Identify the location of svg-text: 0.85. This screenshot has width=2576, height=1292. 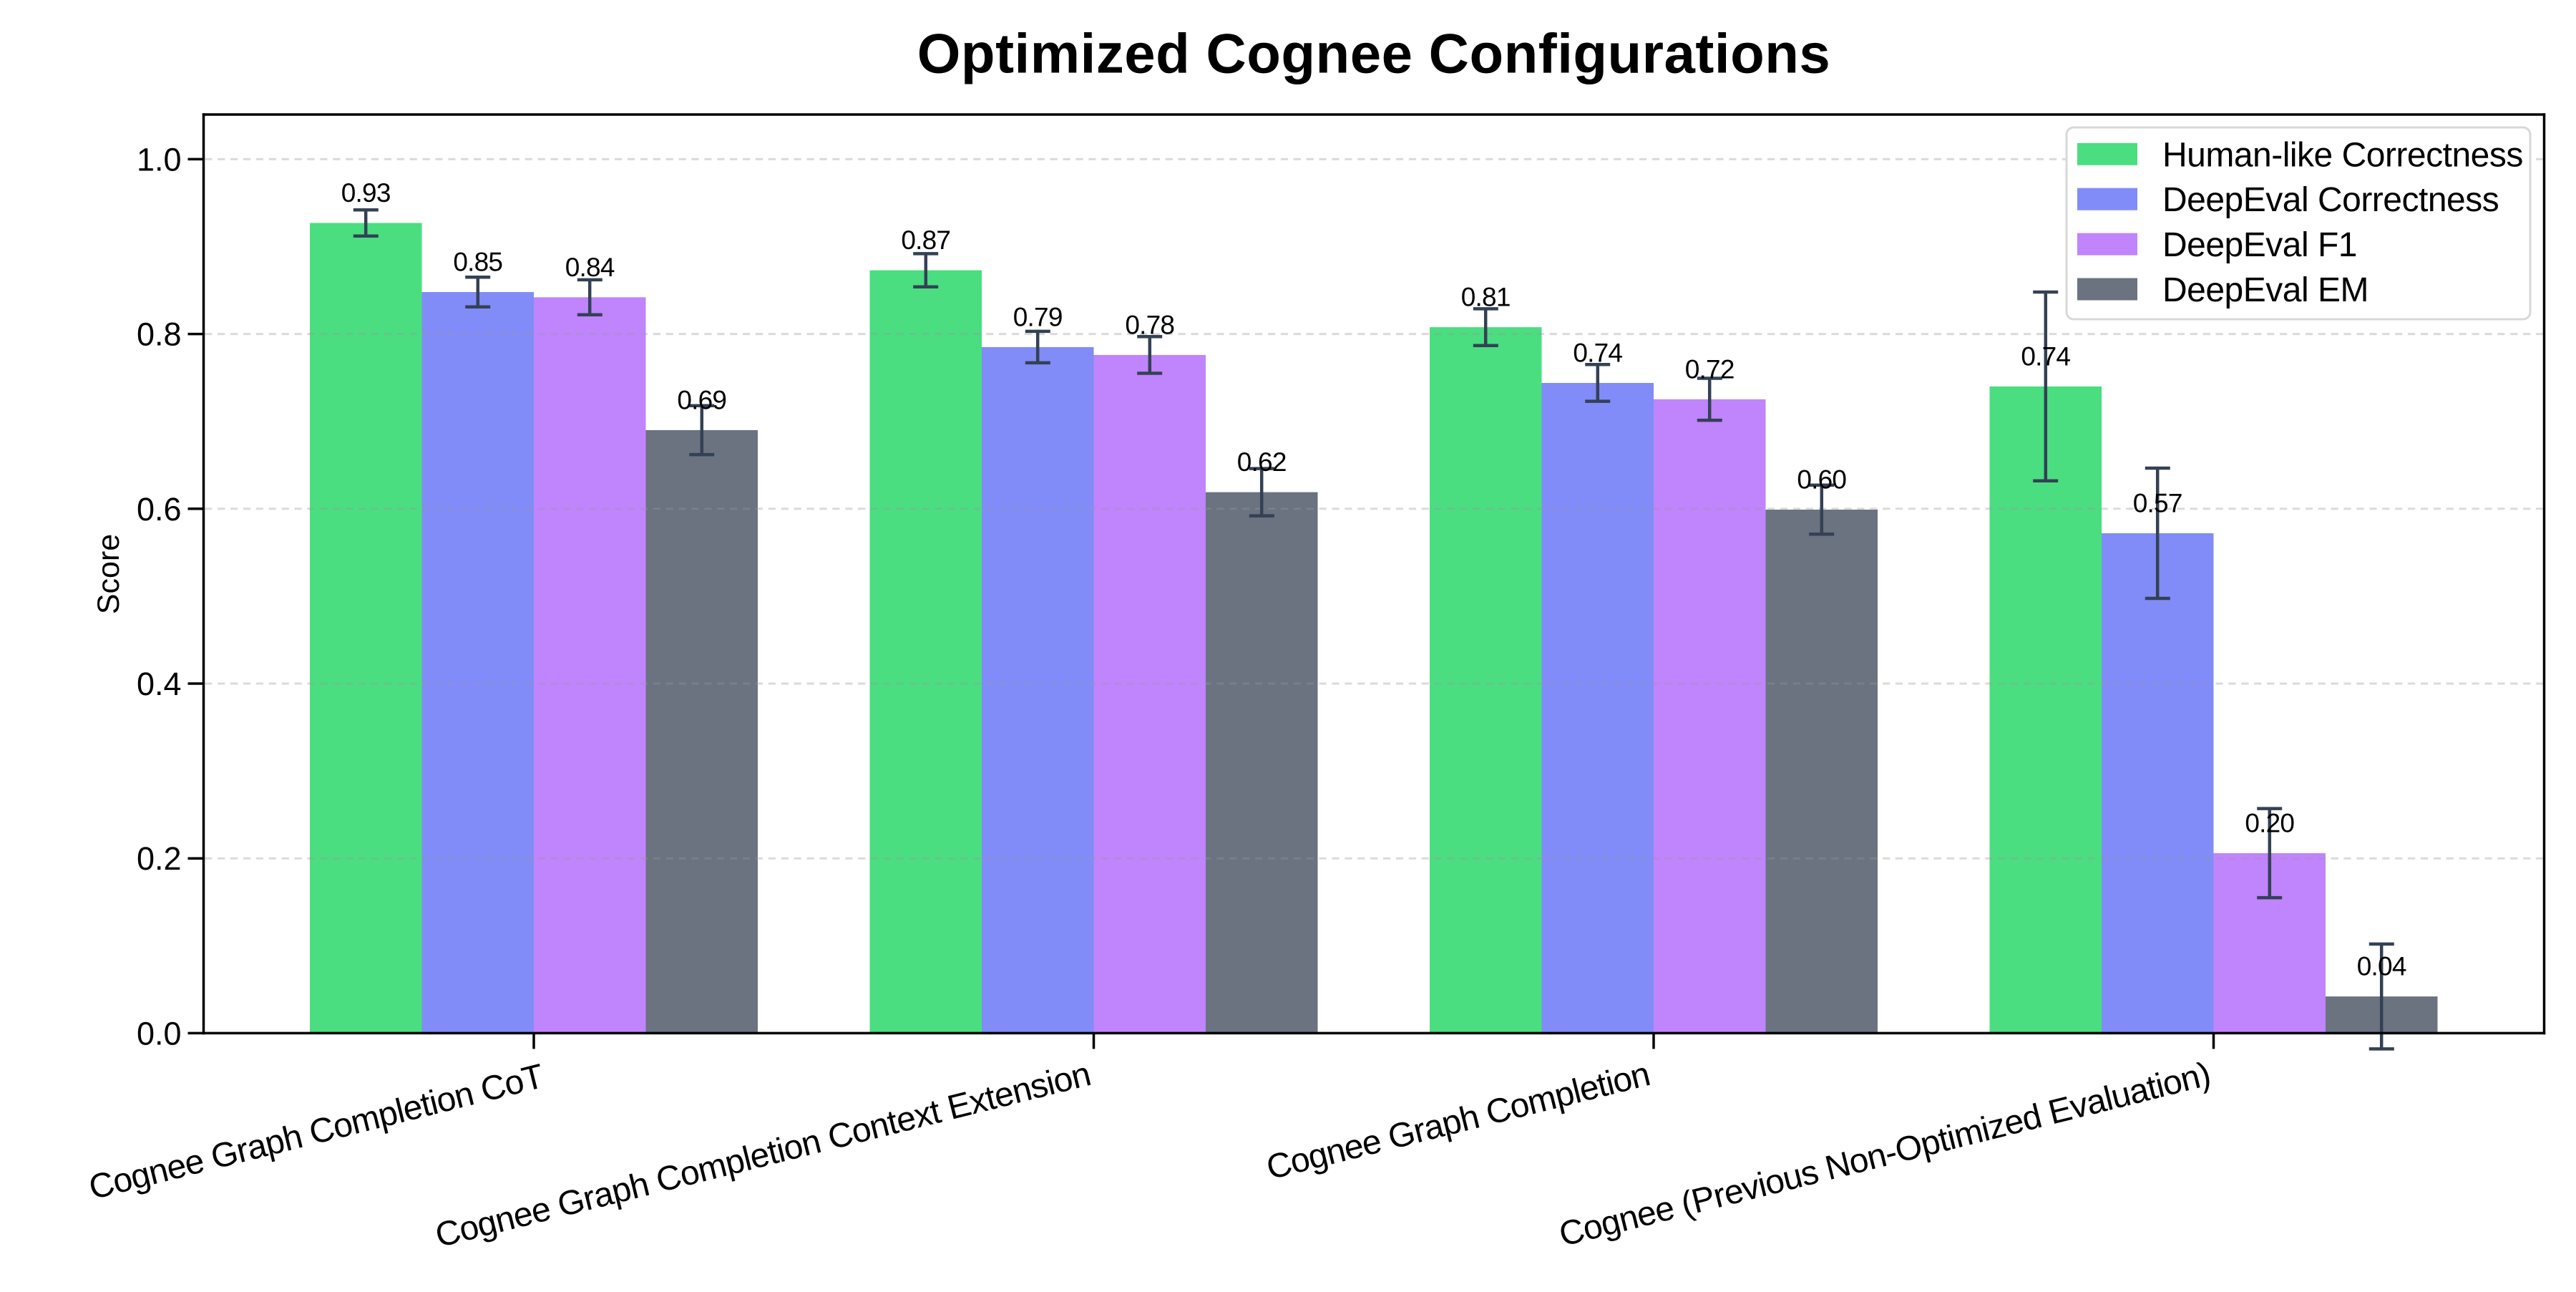
(478, 262).